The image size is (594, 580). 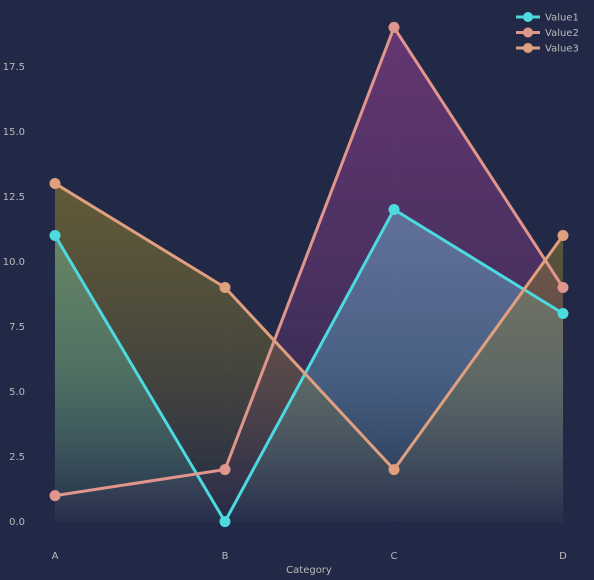 I want to click on x-tick-label: A, so click(x=55, y=556).